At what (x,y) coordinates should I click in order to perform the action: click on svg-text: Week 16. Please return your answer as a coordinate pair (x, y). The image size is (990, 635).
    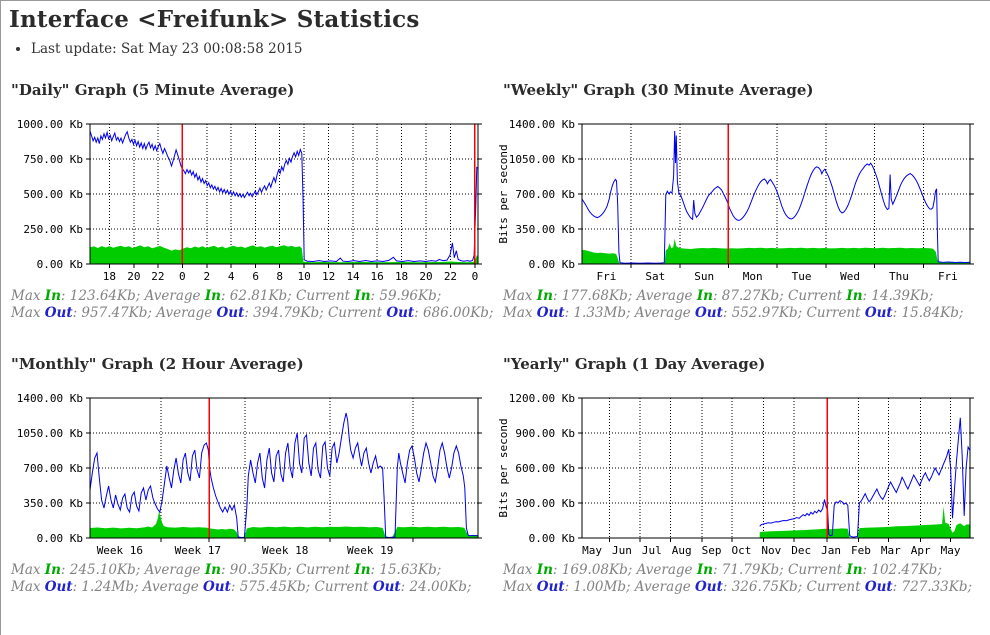
    Looking at the image, I should click on (120, 550).